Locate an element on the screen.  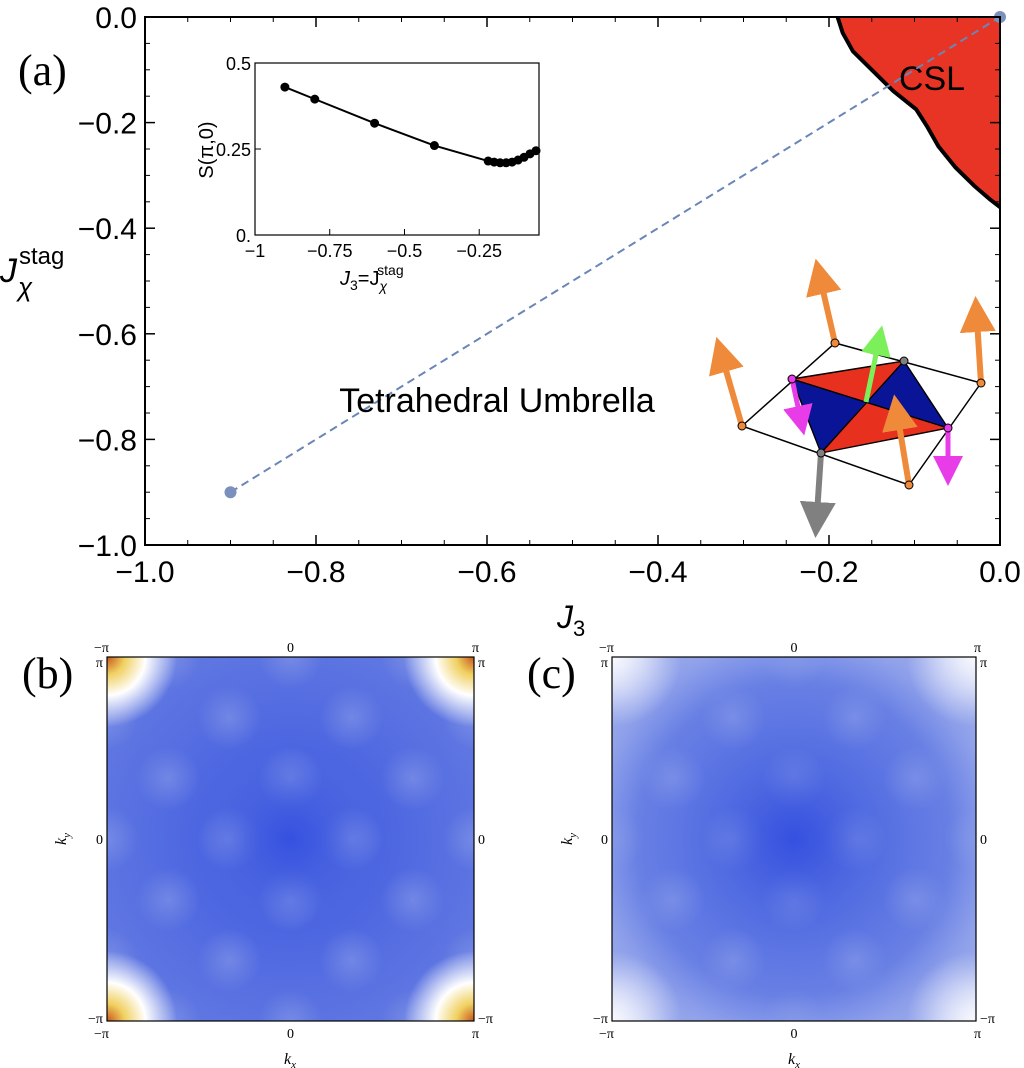
tetrahedral-spin-diagram is located at coordinates (852, 398).